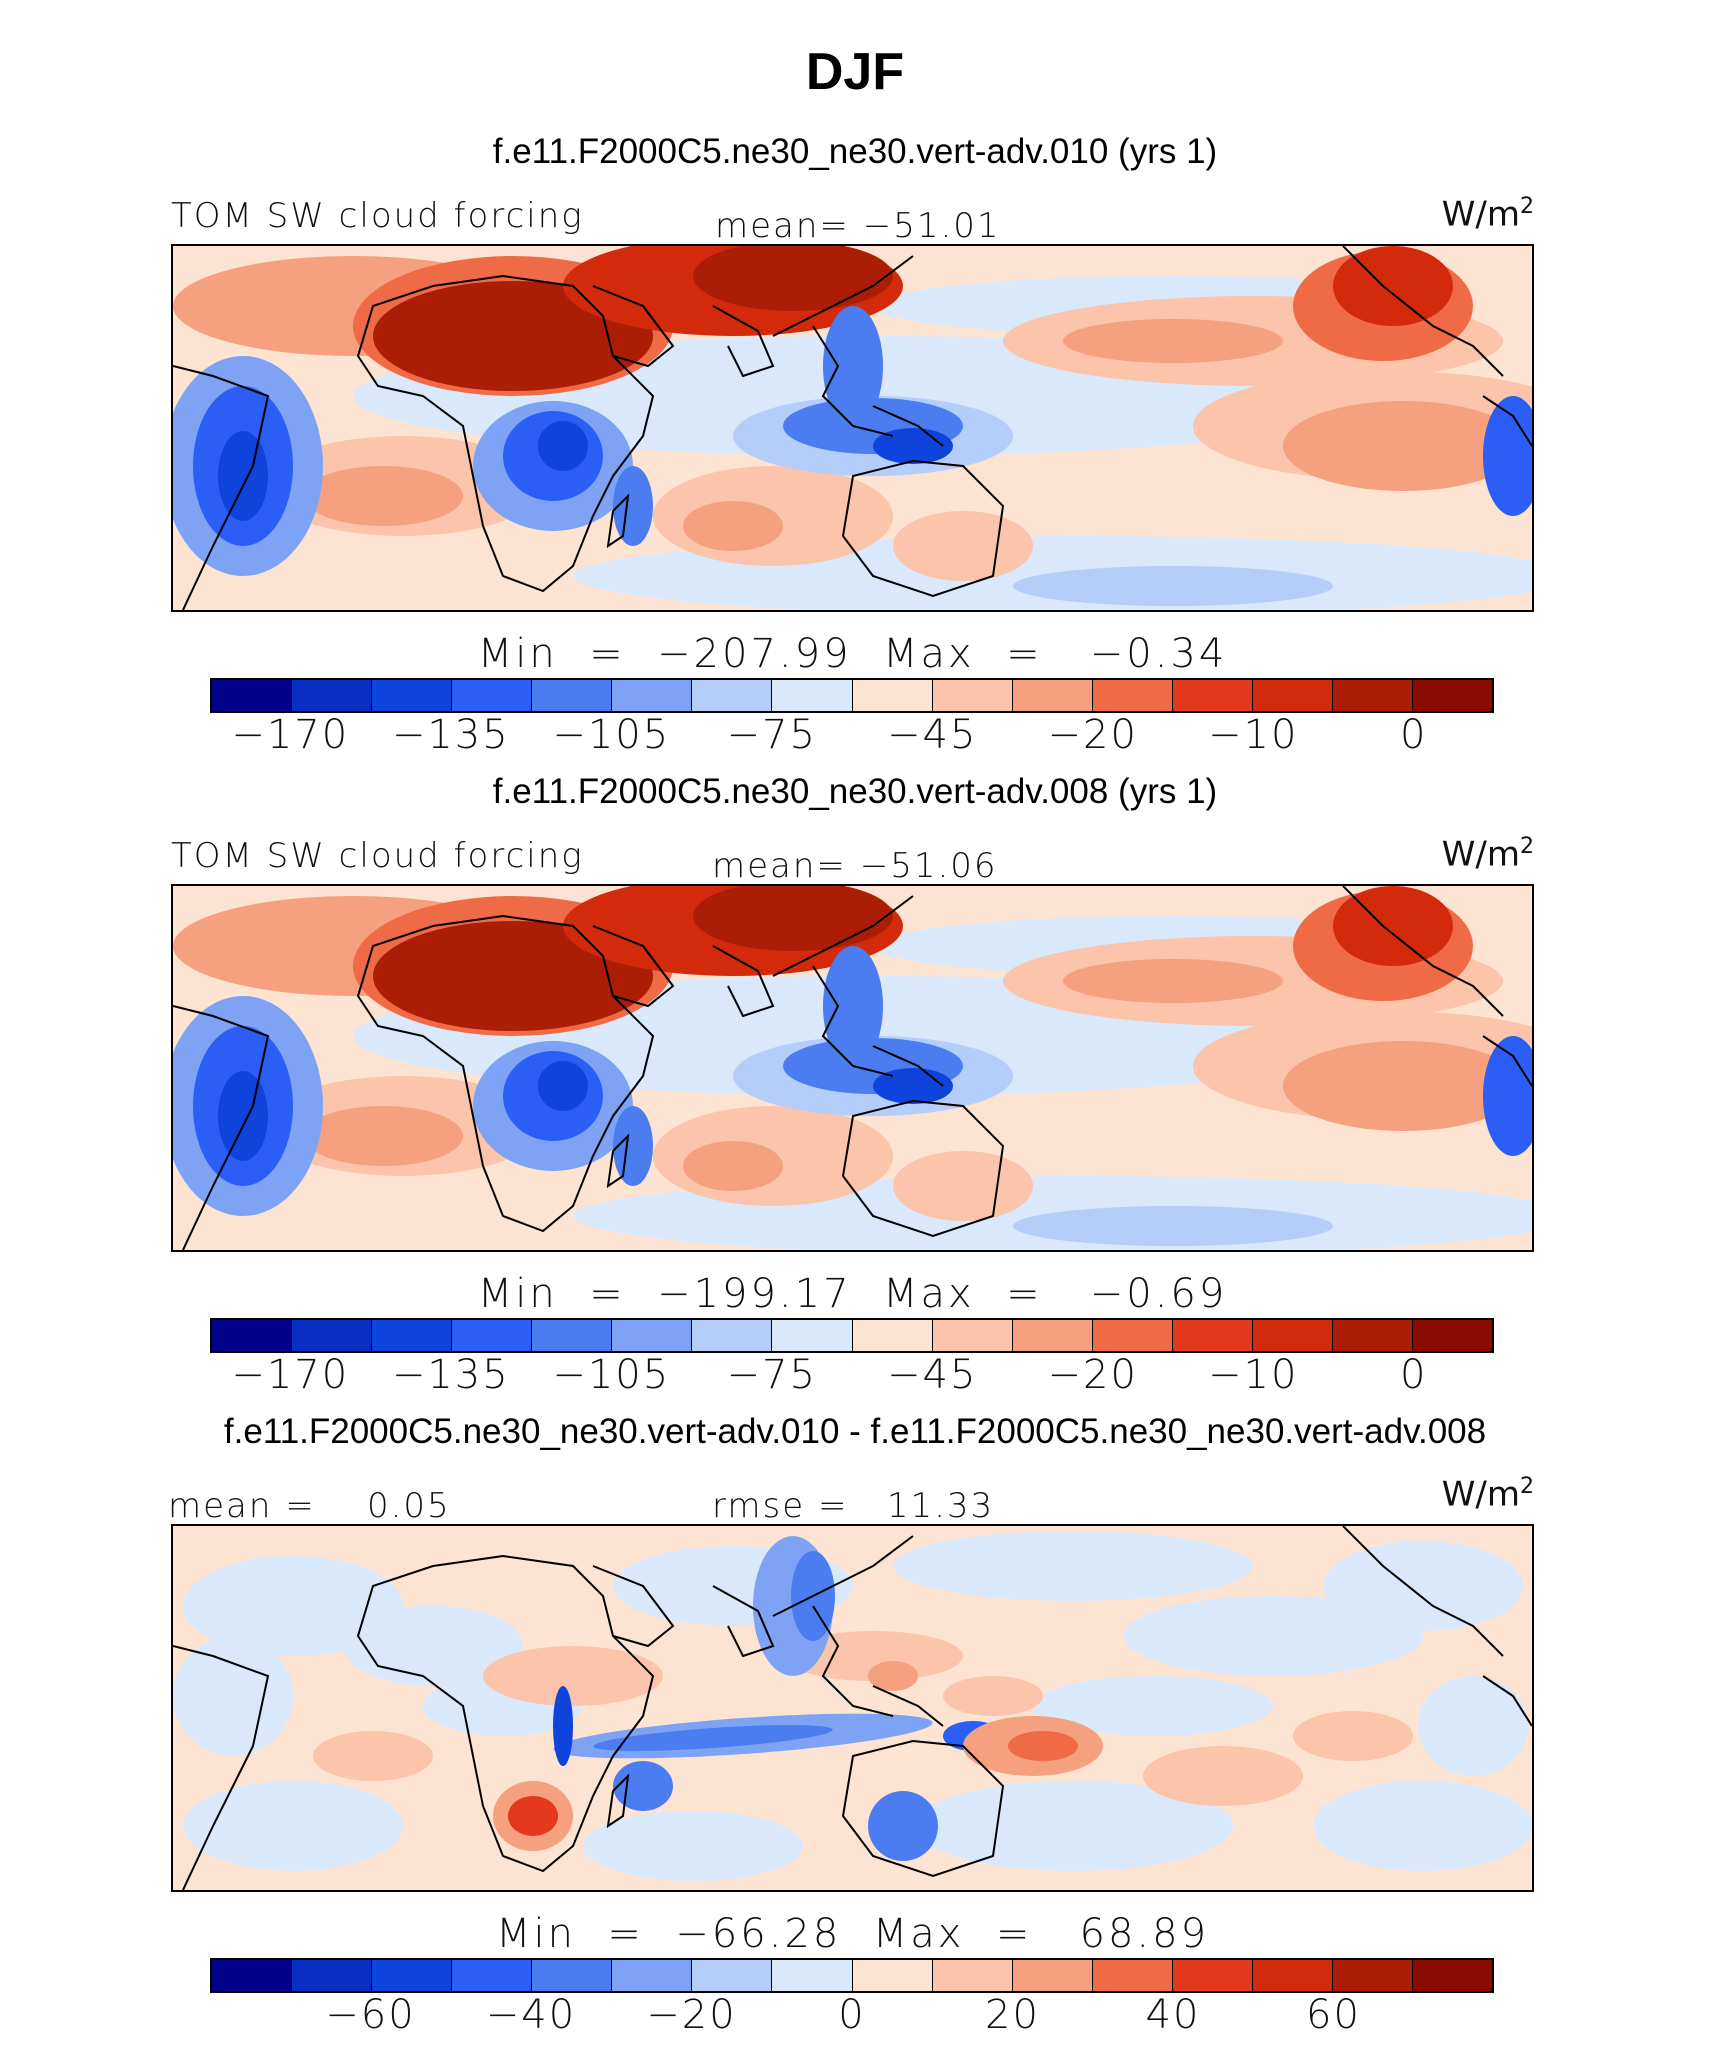 This screenshot has height=2058, width=1710. What do you see at coordinates (309, 1506) in the screenshot?
I see `panel-3-mean-label: mean = 0.05` at bounding box center [309, 1506].